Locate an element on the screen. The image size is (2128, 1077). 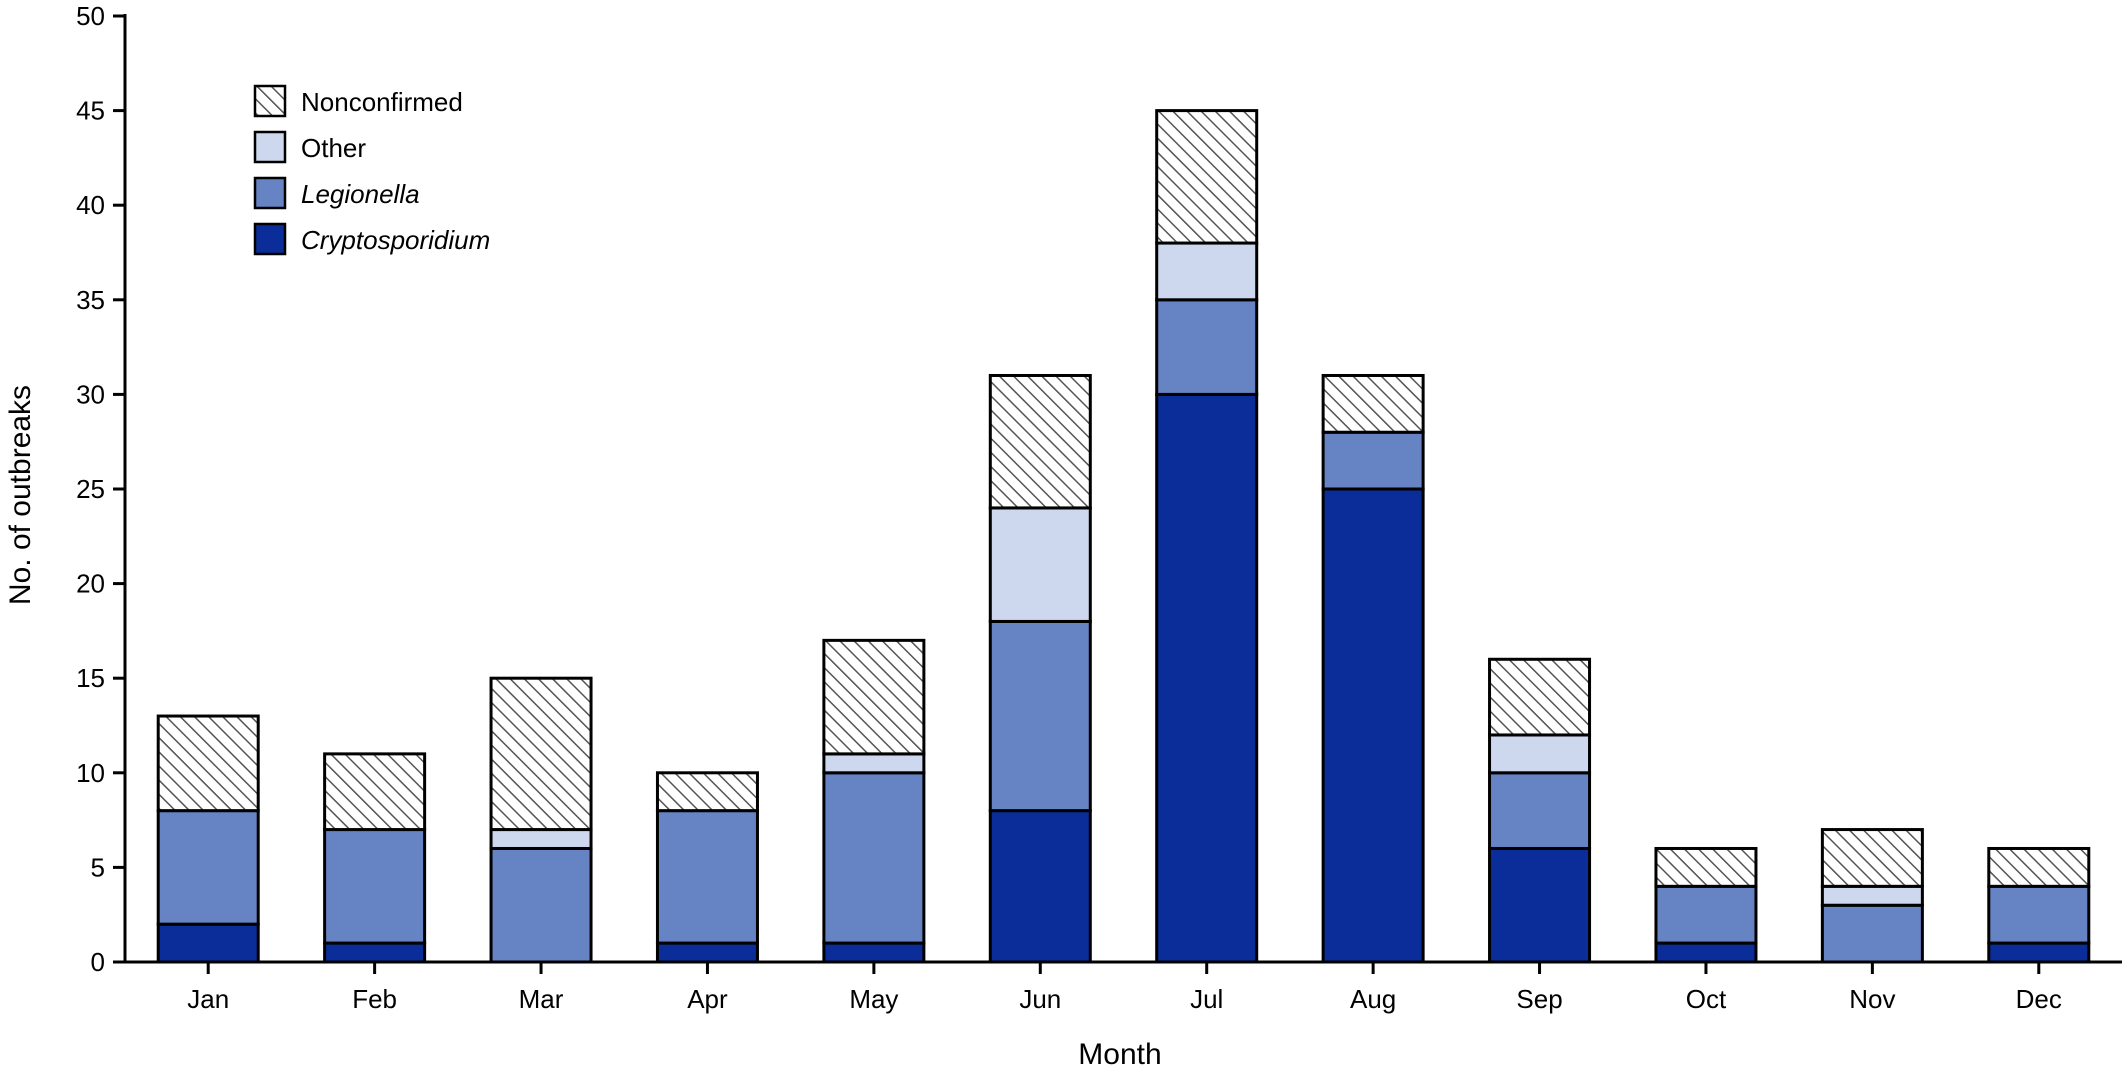
x-tick-label: Mar is located at coordinates (541, 999).